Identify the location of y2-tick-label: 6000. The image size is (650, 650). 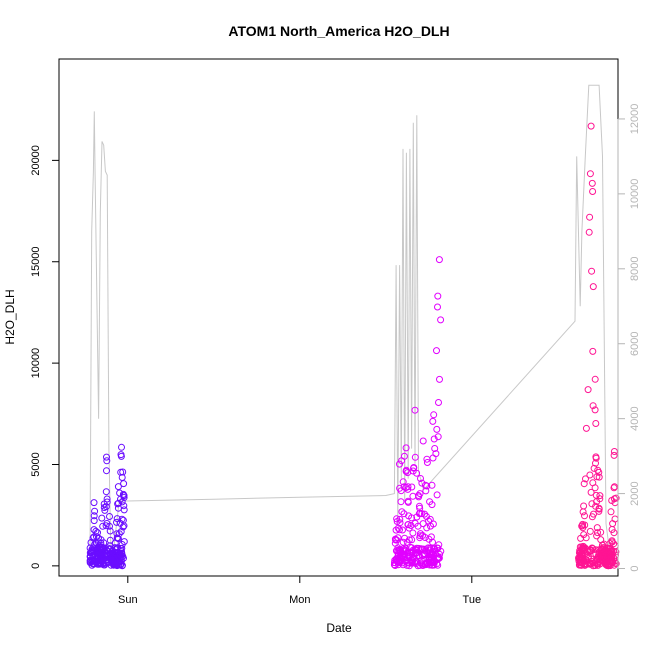
(635, 343).